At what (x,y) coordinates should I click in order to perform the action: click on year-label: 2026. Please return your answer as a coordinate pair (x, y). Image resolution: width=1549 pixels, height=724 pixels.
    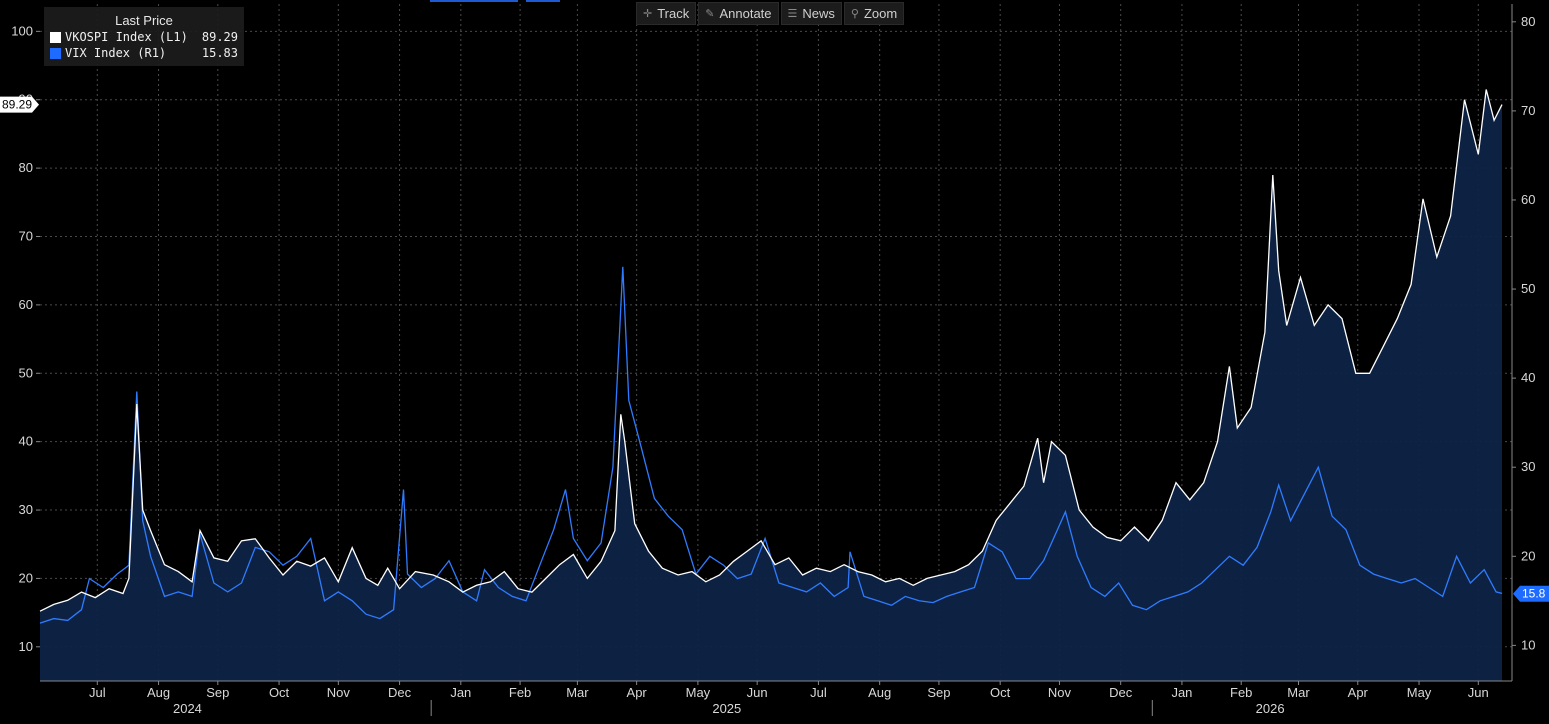
    Looking at the image, I should click on (1270, 708).